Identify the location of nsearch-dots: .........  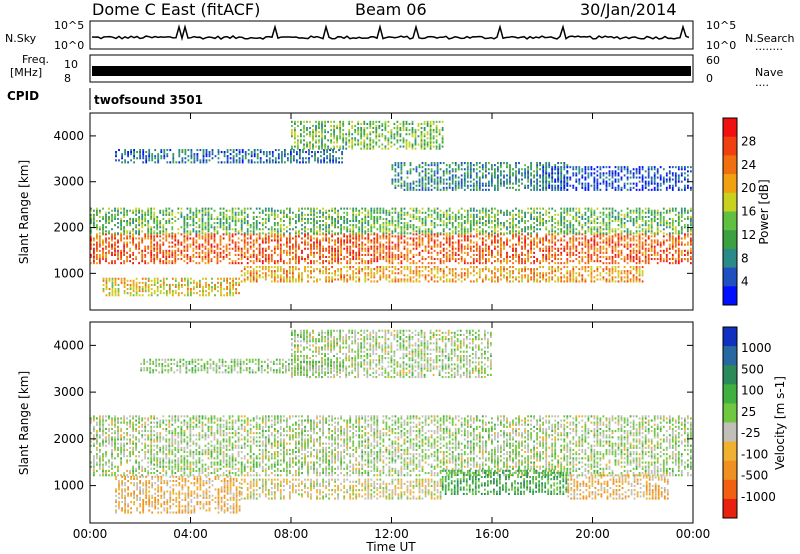
(769, 46).